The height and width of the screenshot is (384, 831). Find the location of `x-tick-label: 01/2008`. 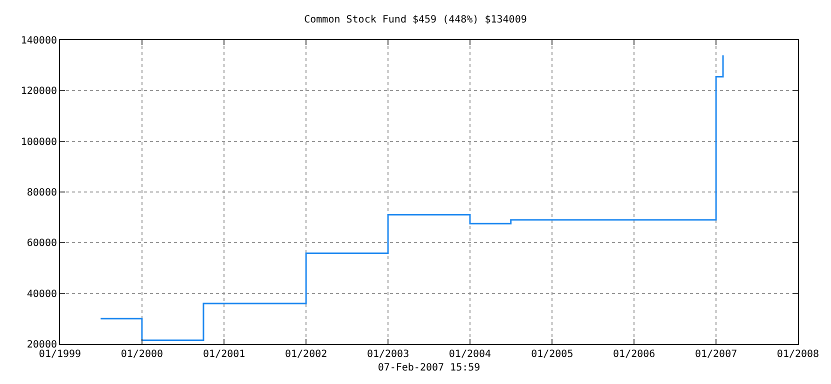

x-tick-label: 01/2008 is located at coordinates (798, 354).